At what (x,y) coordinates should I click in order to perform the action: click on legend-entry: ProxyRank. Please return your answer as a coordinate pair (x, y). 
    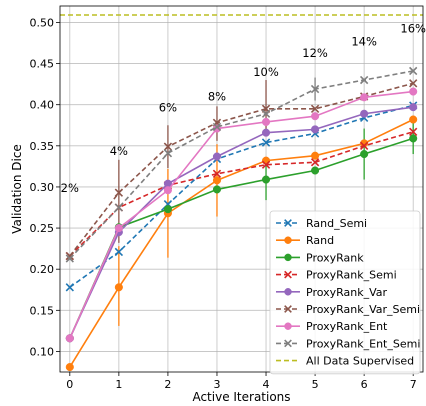
    Looking at the image, I should click on (320, 257).